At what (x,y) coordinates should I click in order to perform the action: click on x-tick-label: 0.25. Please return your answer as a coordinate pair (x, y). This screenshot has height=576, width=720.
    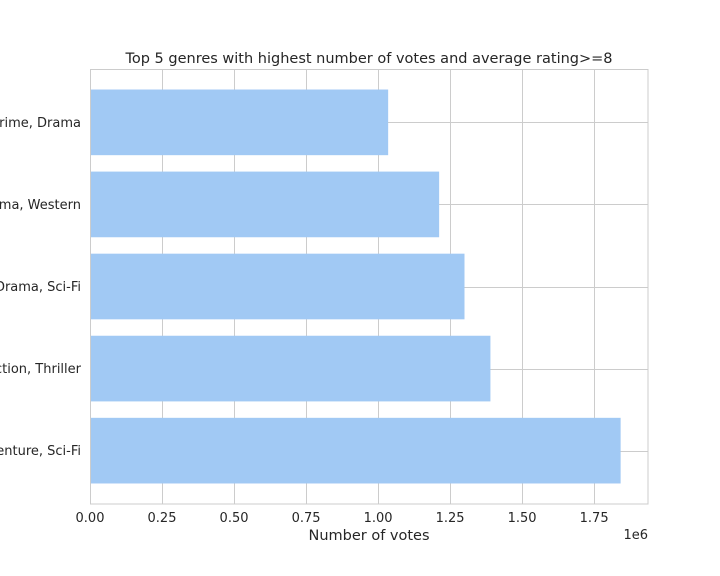
    Looking at the image, I should click on (162, 518).